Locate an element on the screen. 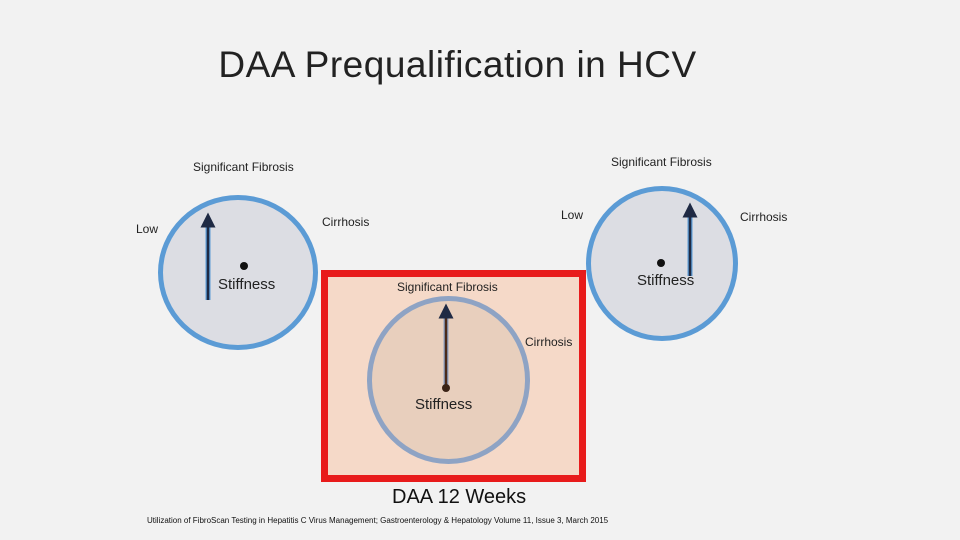  gauge-left is located at coordinates (238, 272).